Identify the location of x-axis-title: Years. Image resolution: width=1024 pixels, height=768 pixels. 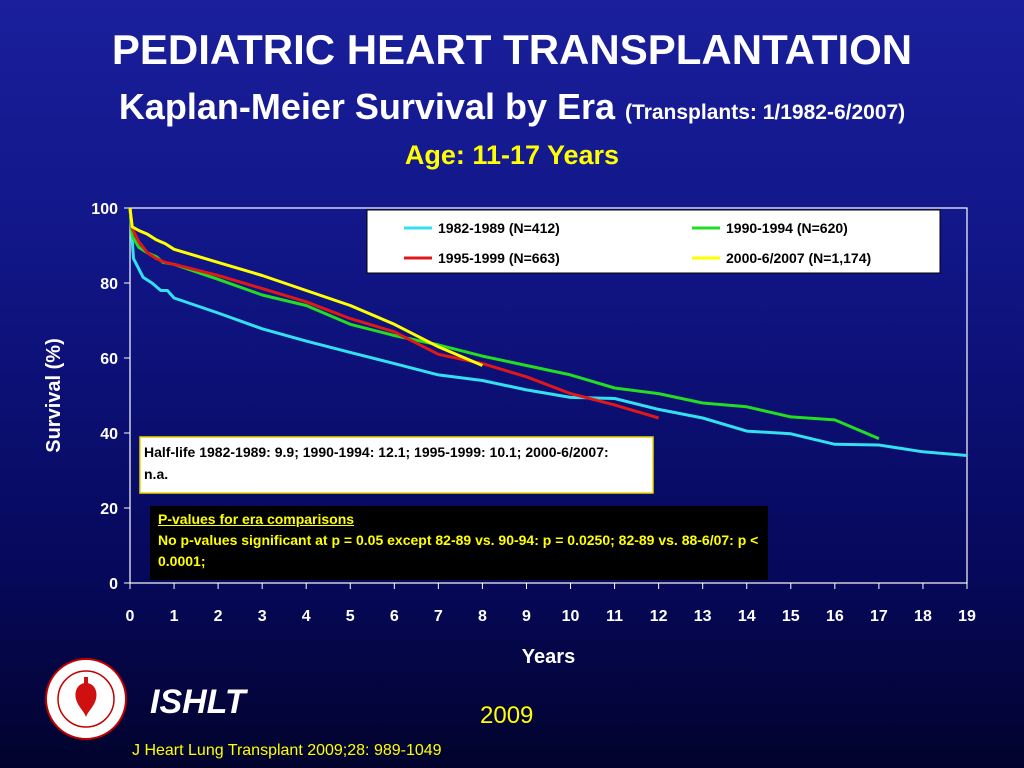
(548, 657).